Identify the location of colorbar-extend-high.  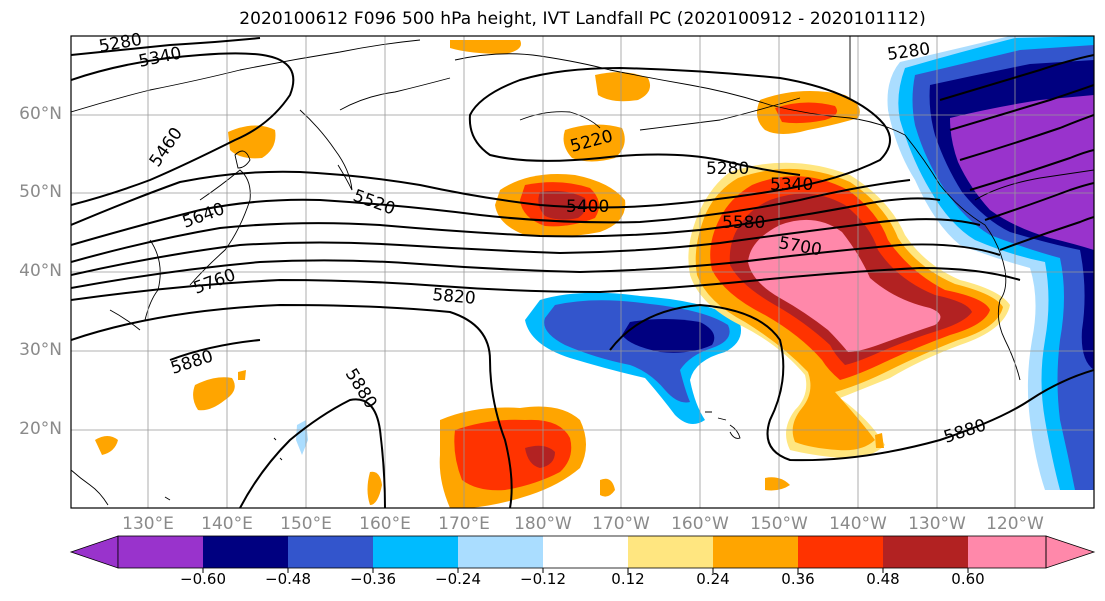
(1070, 552).